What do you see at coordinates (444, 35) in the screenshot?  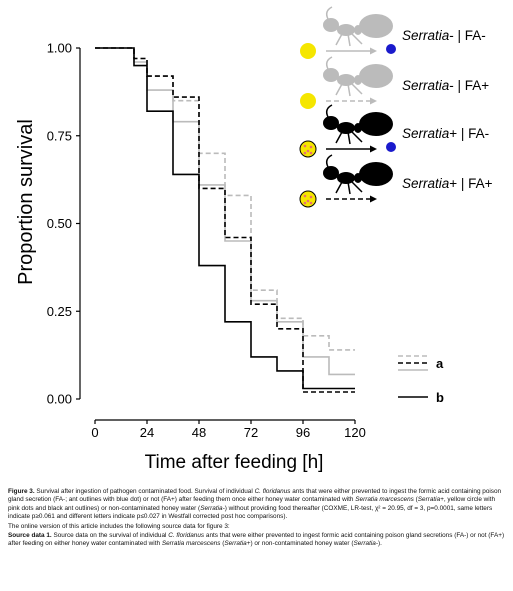 I see `legend-label: Serratia- | FA-` at bounding box center [444, 35].